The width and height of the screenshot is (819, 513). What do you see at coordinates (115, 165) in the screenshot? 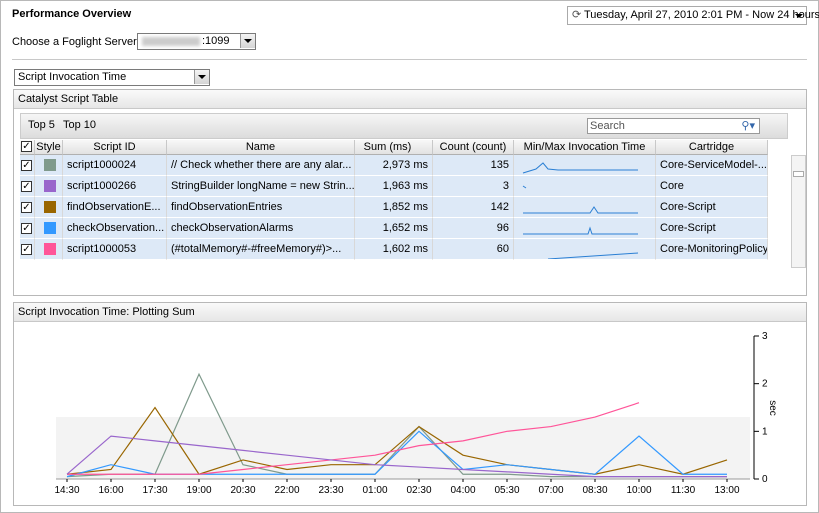
I see `cell: script1000024` at bounding box center [115, 165].